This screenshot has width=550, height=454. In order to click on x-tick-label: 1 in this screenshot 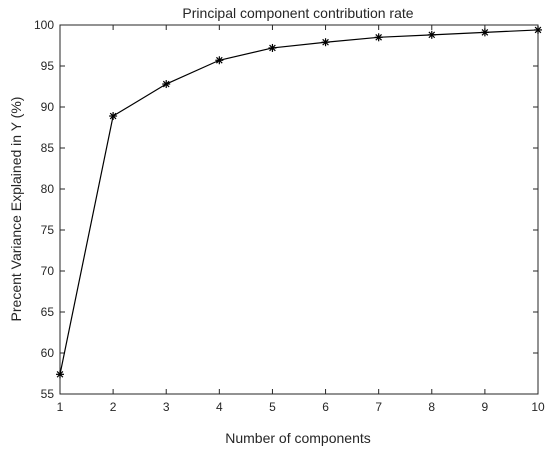, I will do `click(60, 407)`.